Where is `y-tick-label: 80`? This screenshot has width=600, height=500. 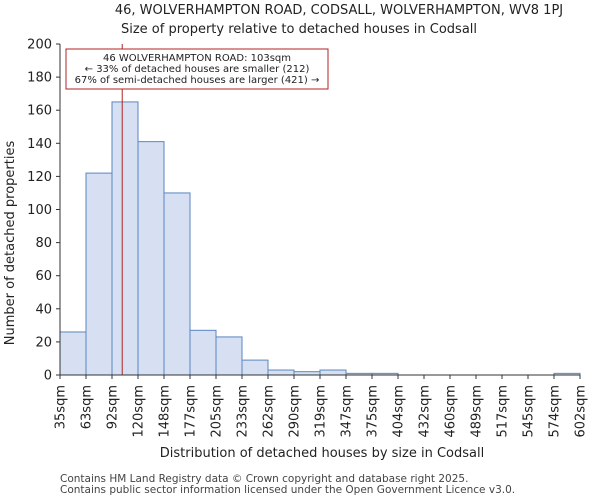
y-tick-label: 80 is located at coordinates (43, 243).